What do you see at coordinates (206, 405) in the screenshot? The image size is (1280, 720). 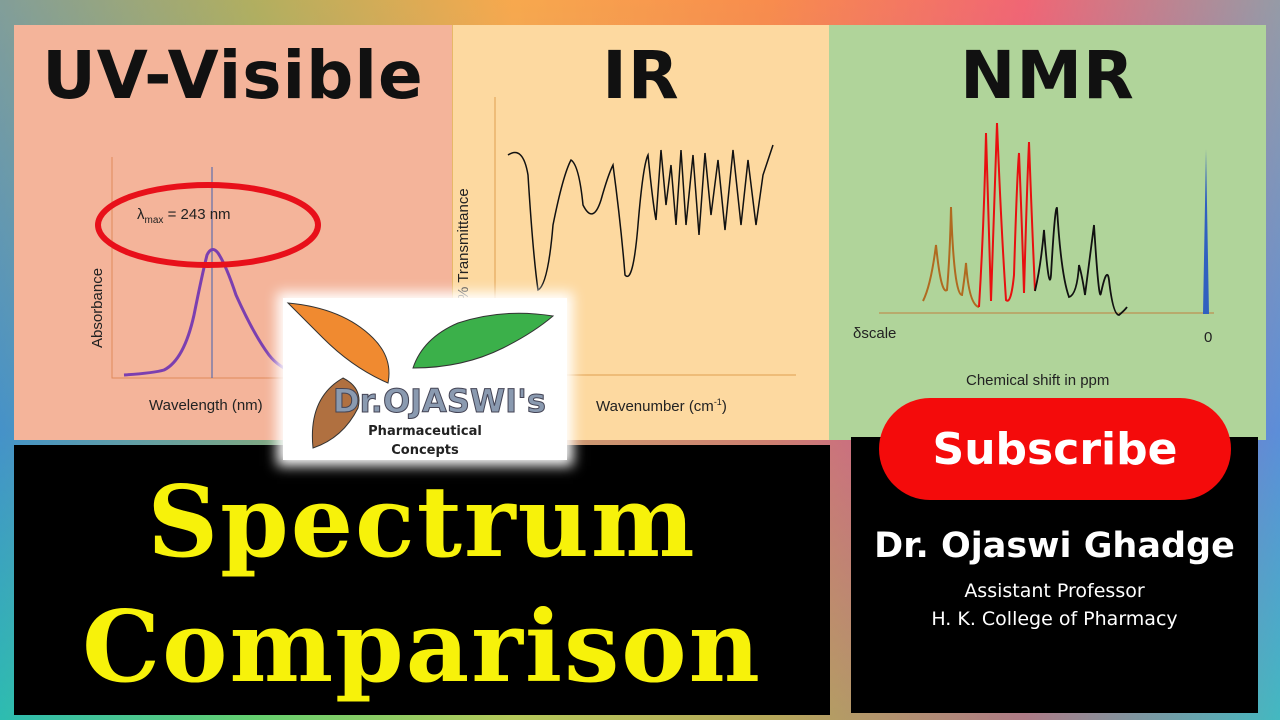 I see `uv-xlabel: Wavelength (nm)` at bounding box center [206, 405].